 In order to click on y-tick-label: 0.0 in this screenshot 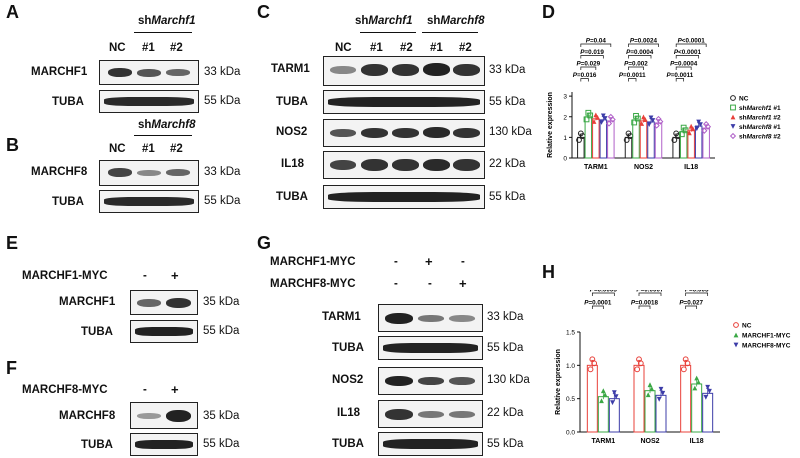, I will do `click(570, 433)`.